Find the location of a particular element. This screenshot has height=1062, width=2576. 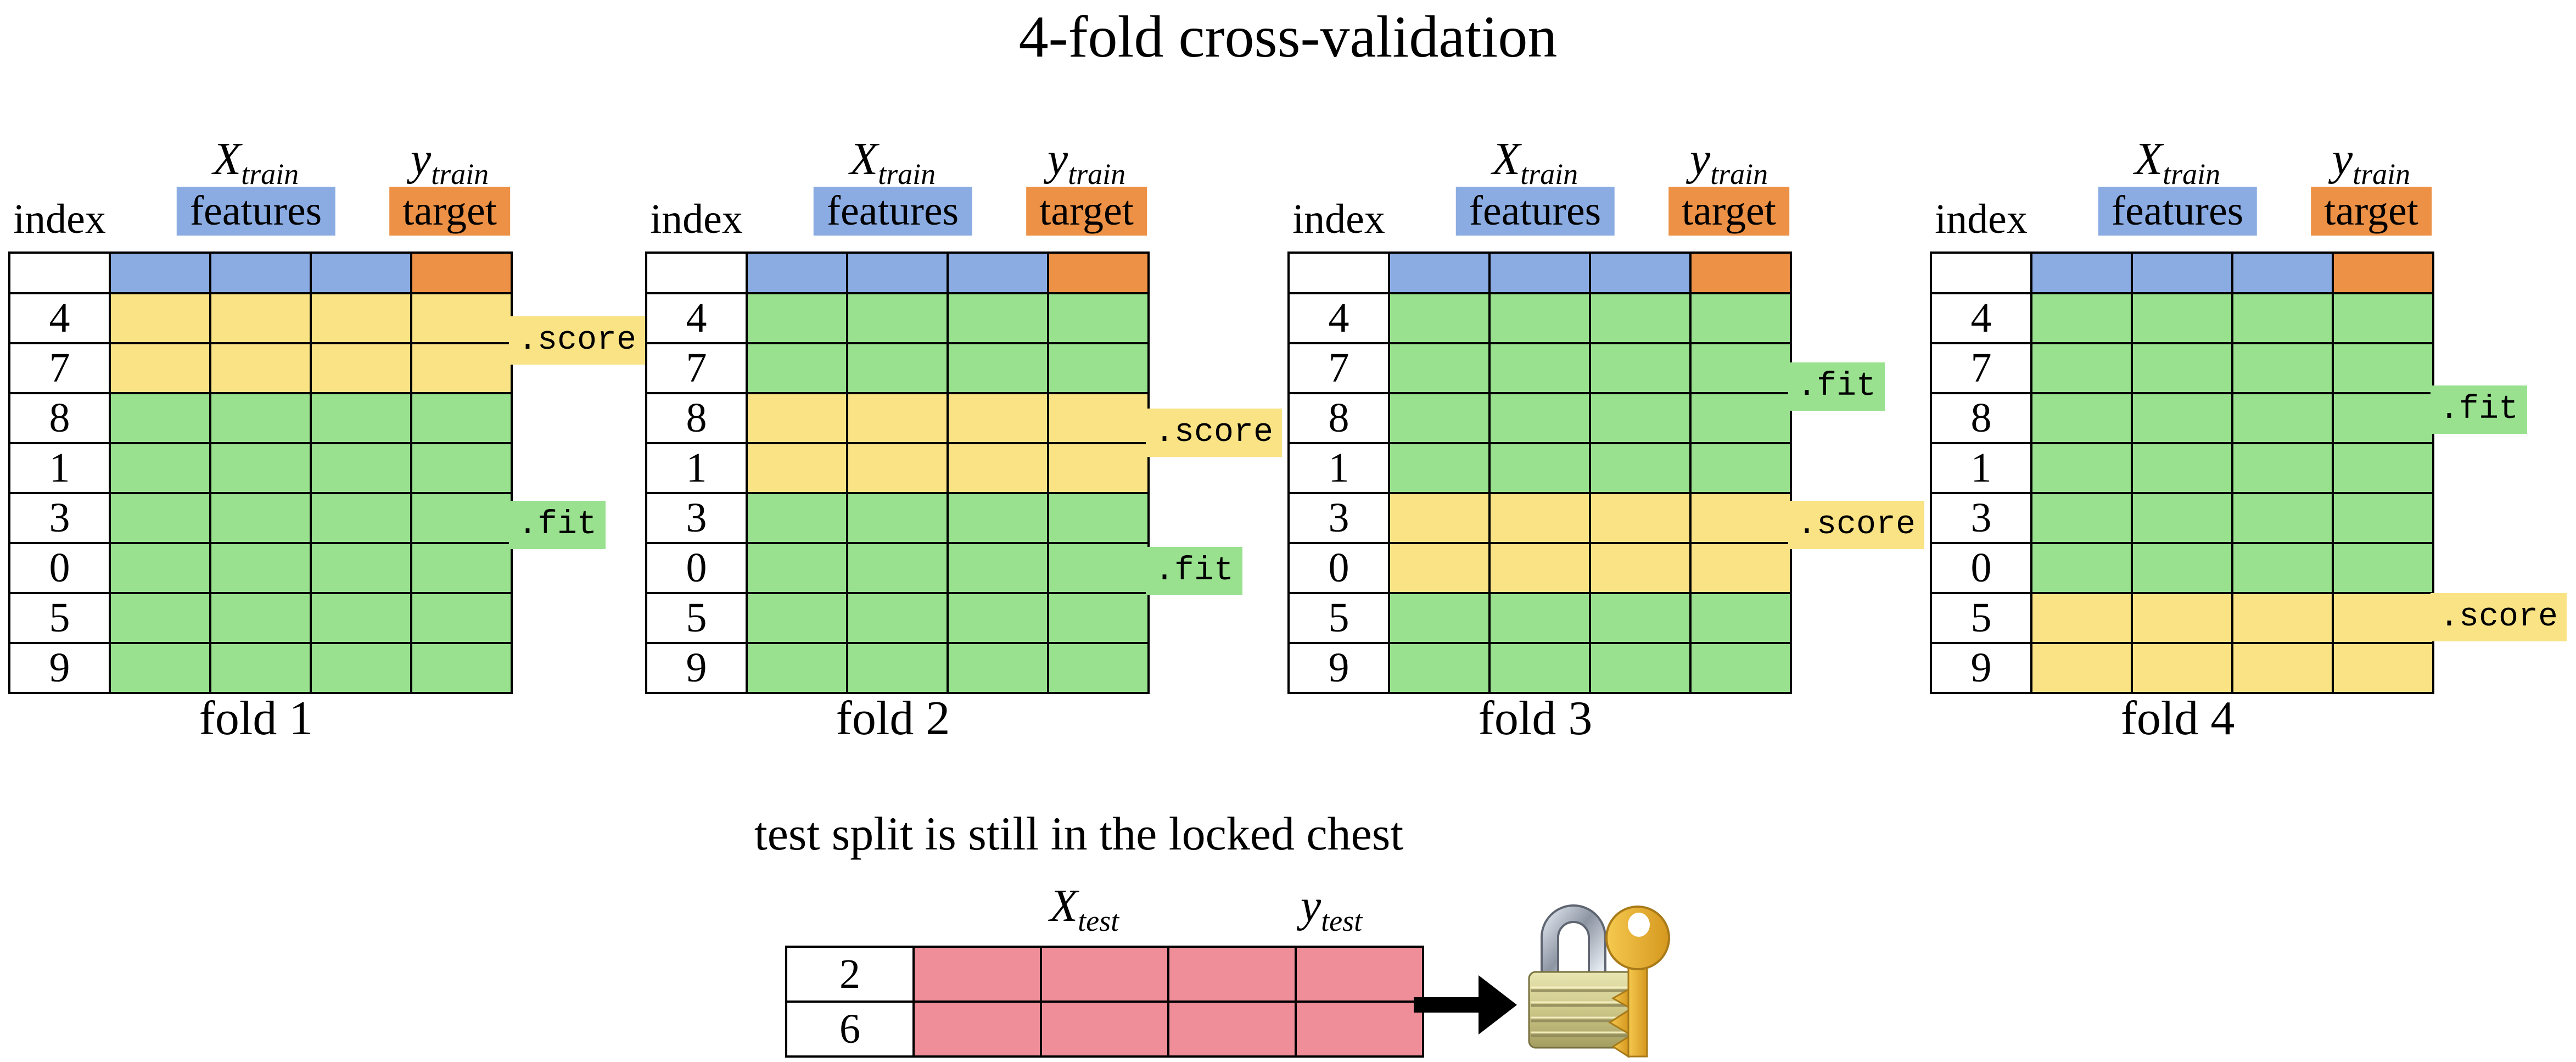

table-row: 9 is located at coordinates (2182, 668).